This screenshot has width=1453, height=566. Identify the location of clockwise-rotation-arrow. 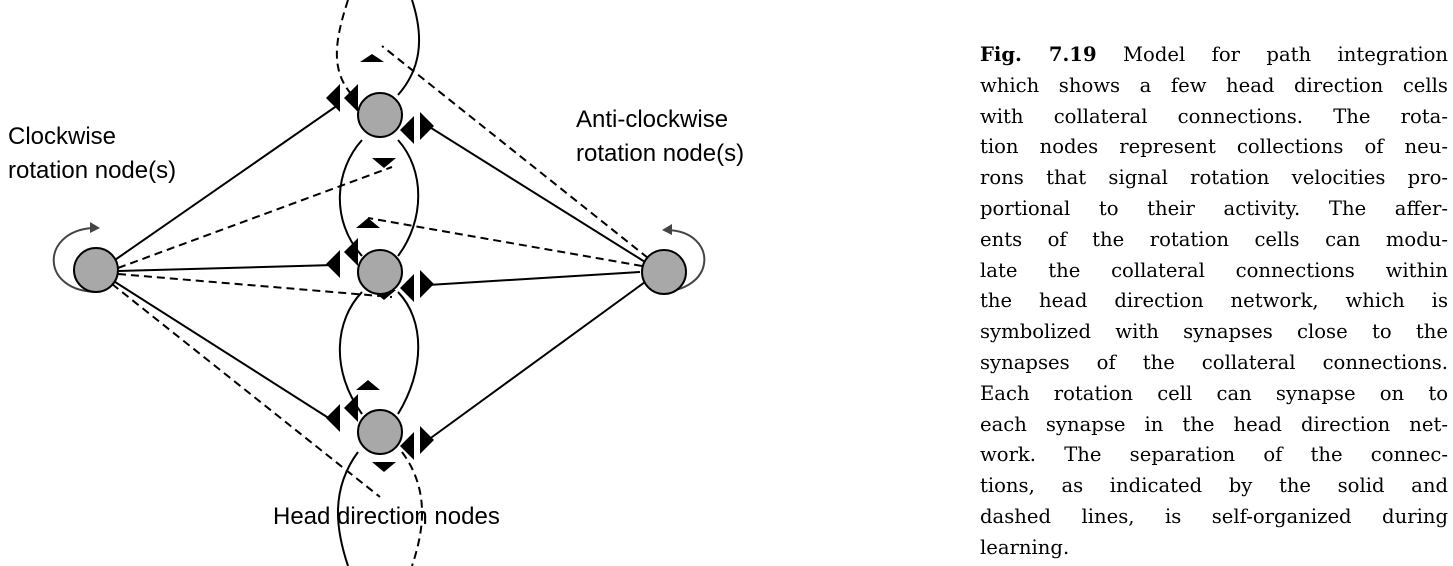
(75, 260).